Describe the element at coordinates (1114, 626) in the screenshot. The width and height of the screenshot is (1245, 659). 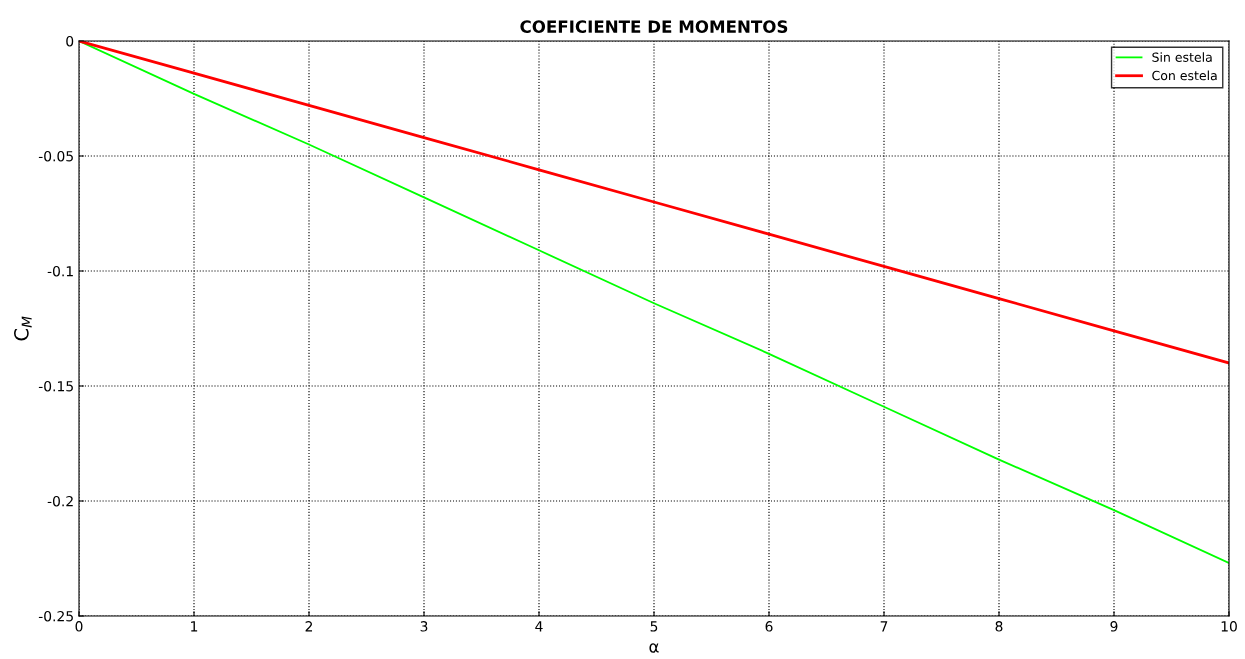
I see `x-tick-label: 9` at that location.